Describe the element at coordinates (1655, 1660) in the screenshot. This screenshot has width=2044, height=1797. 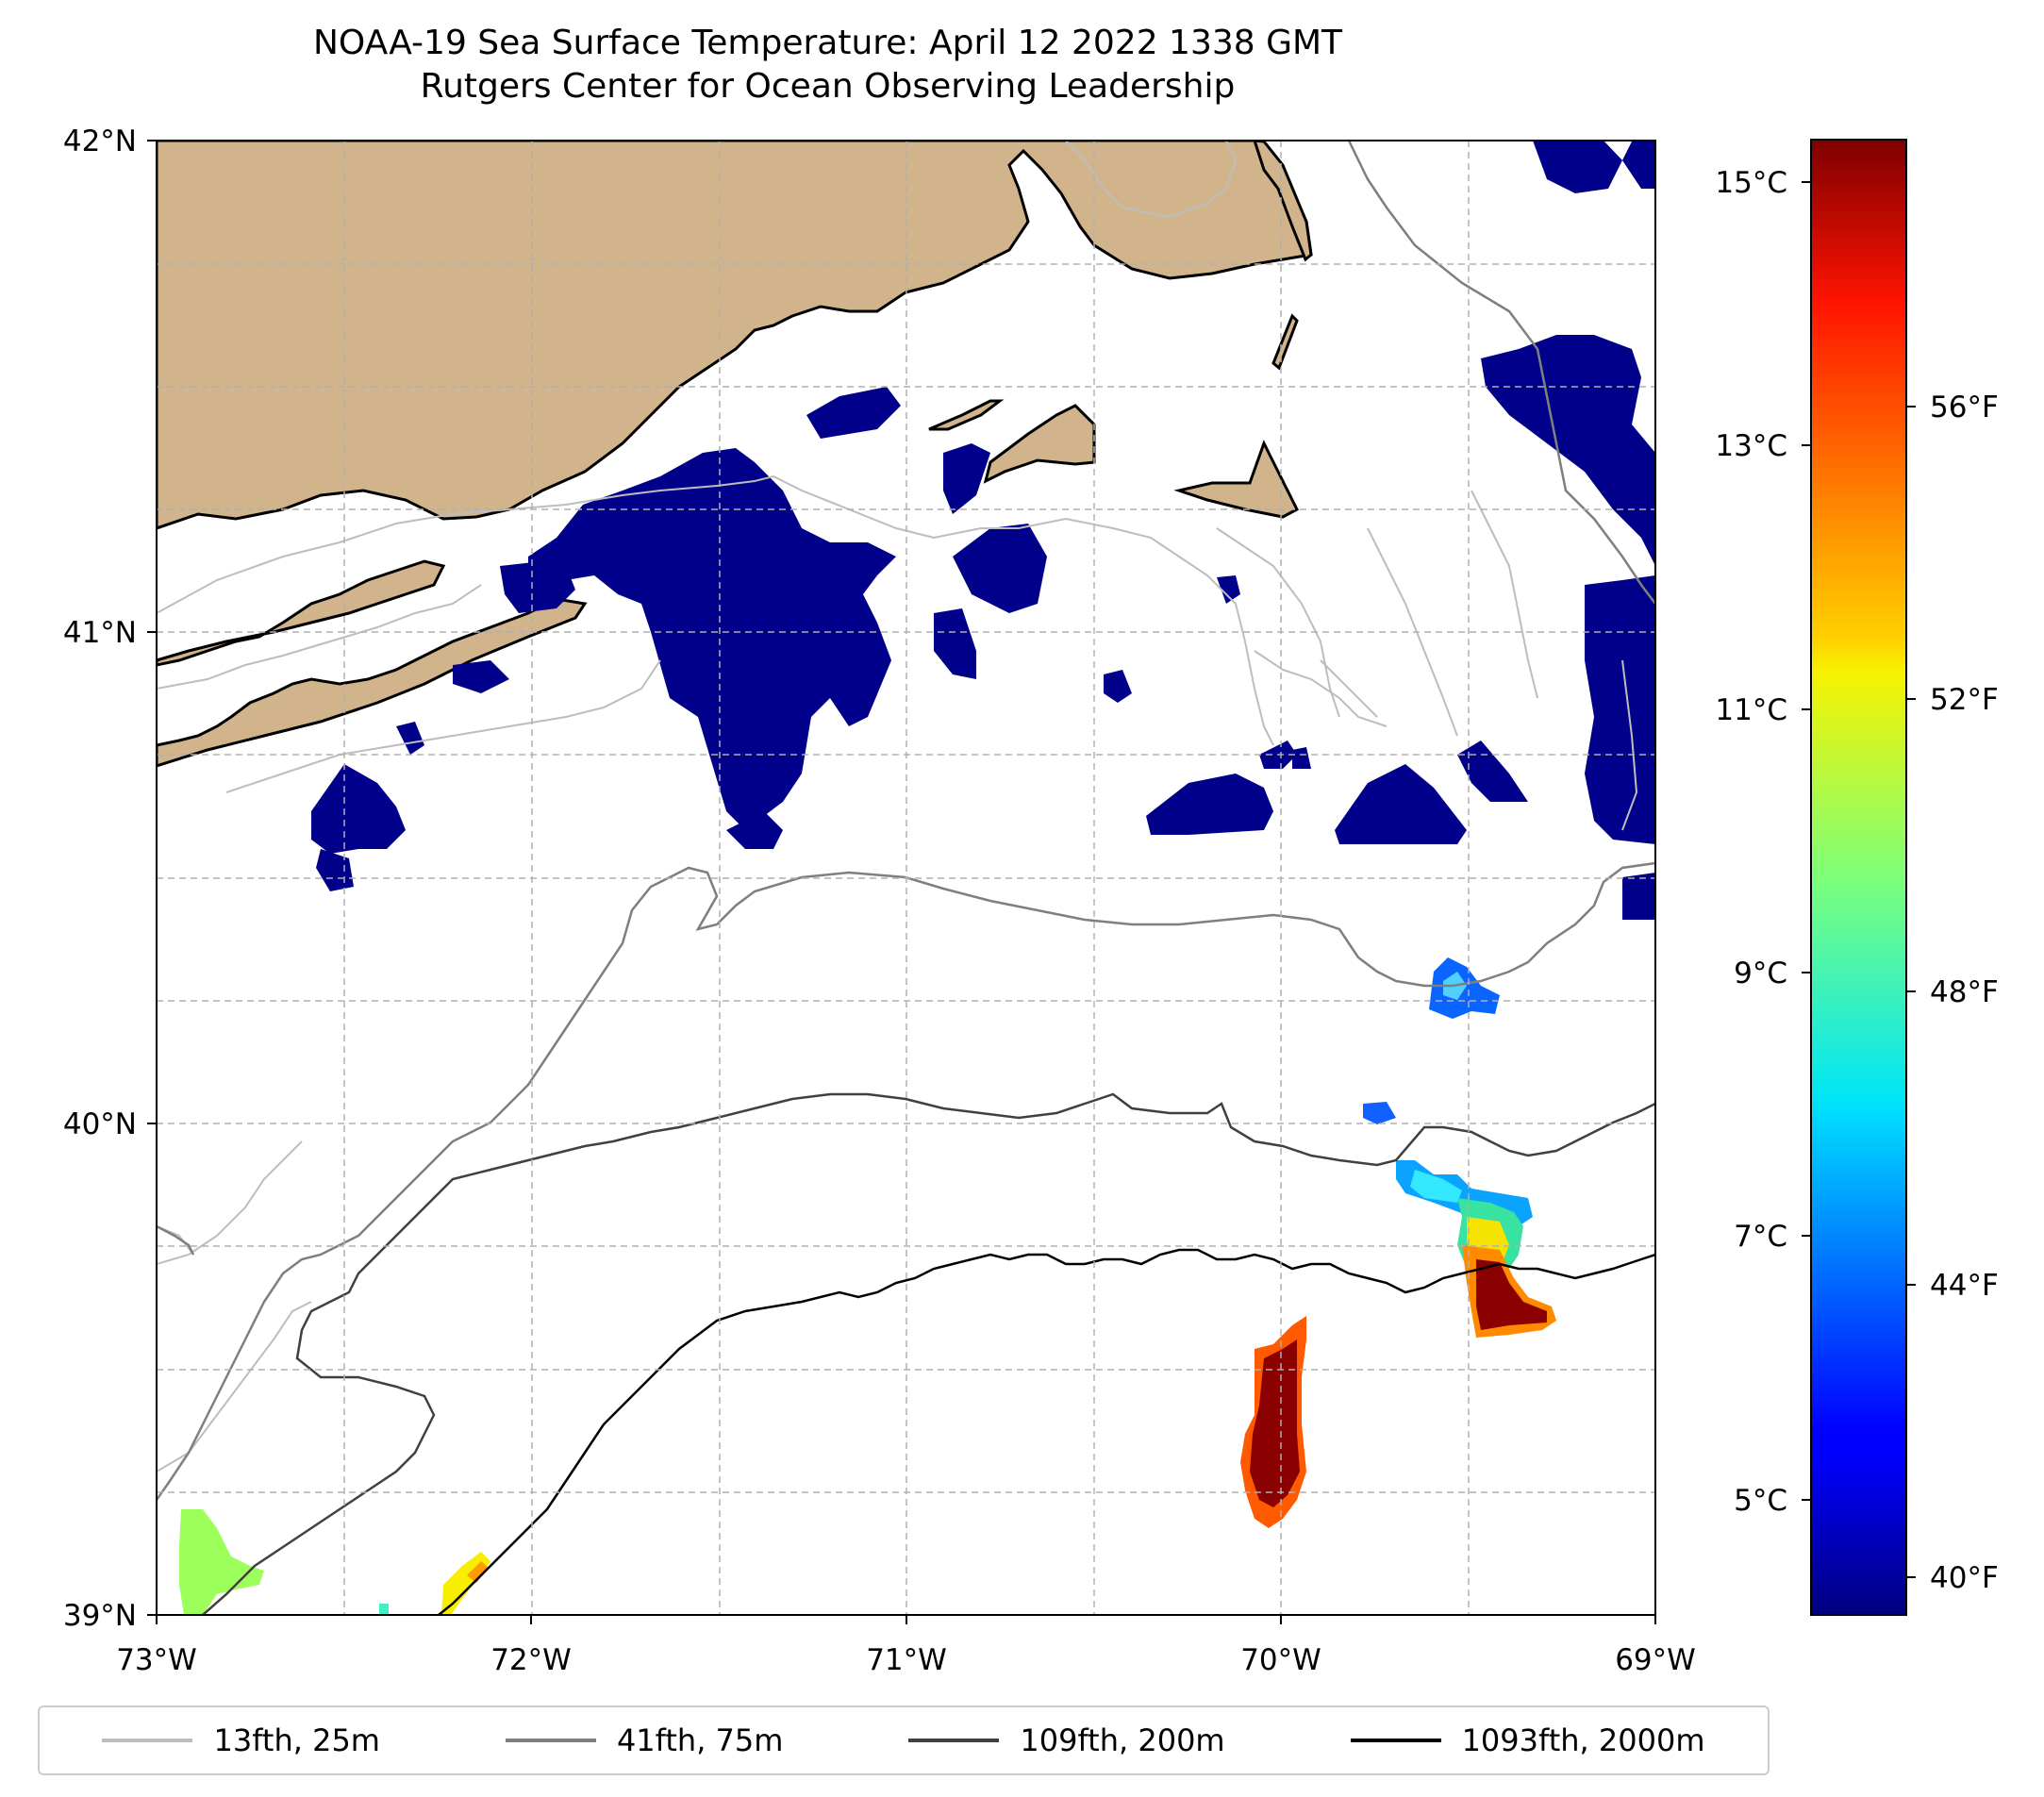
I see `x-tick-label: 69°W` at that location.